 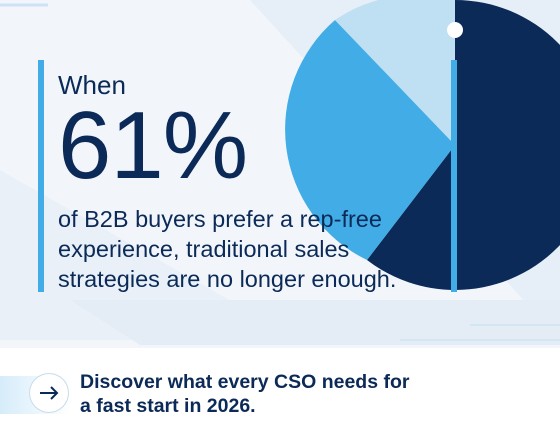 I want to click on arrow-right-icon, so click(x=49, y=393).